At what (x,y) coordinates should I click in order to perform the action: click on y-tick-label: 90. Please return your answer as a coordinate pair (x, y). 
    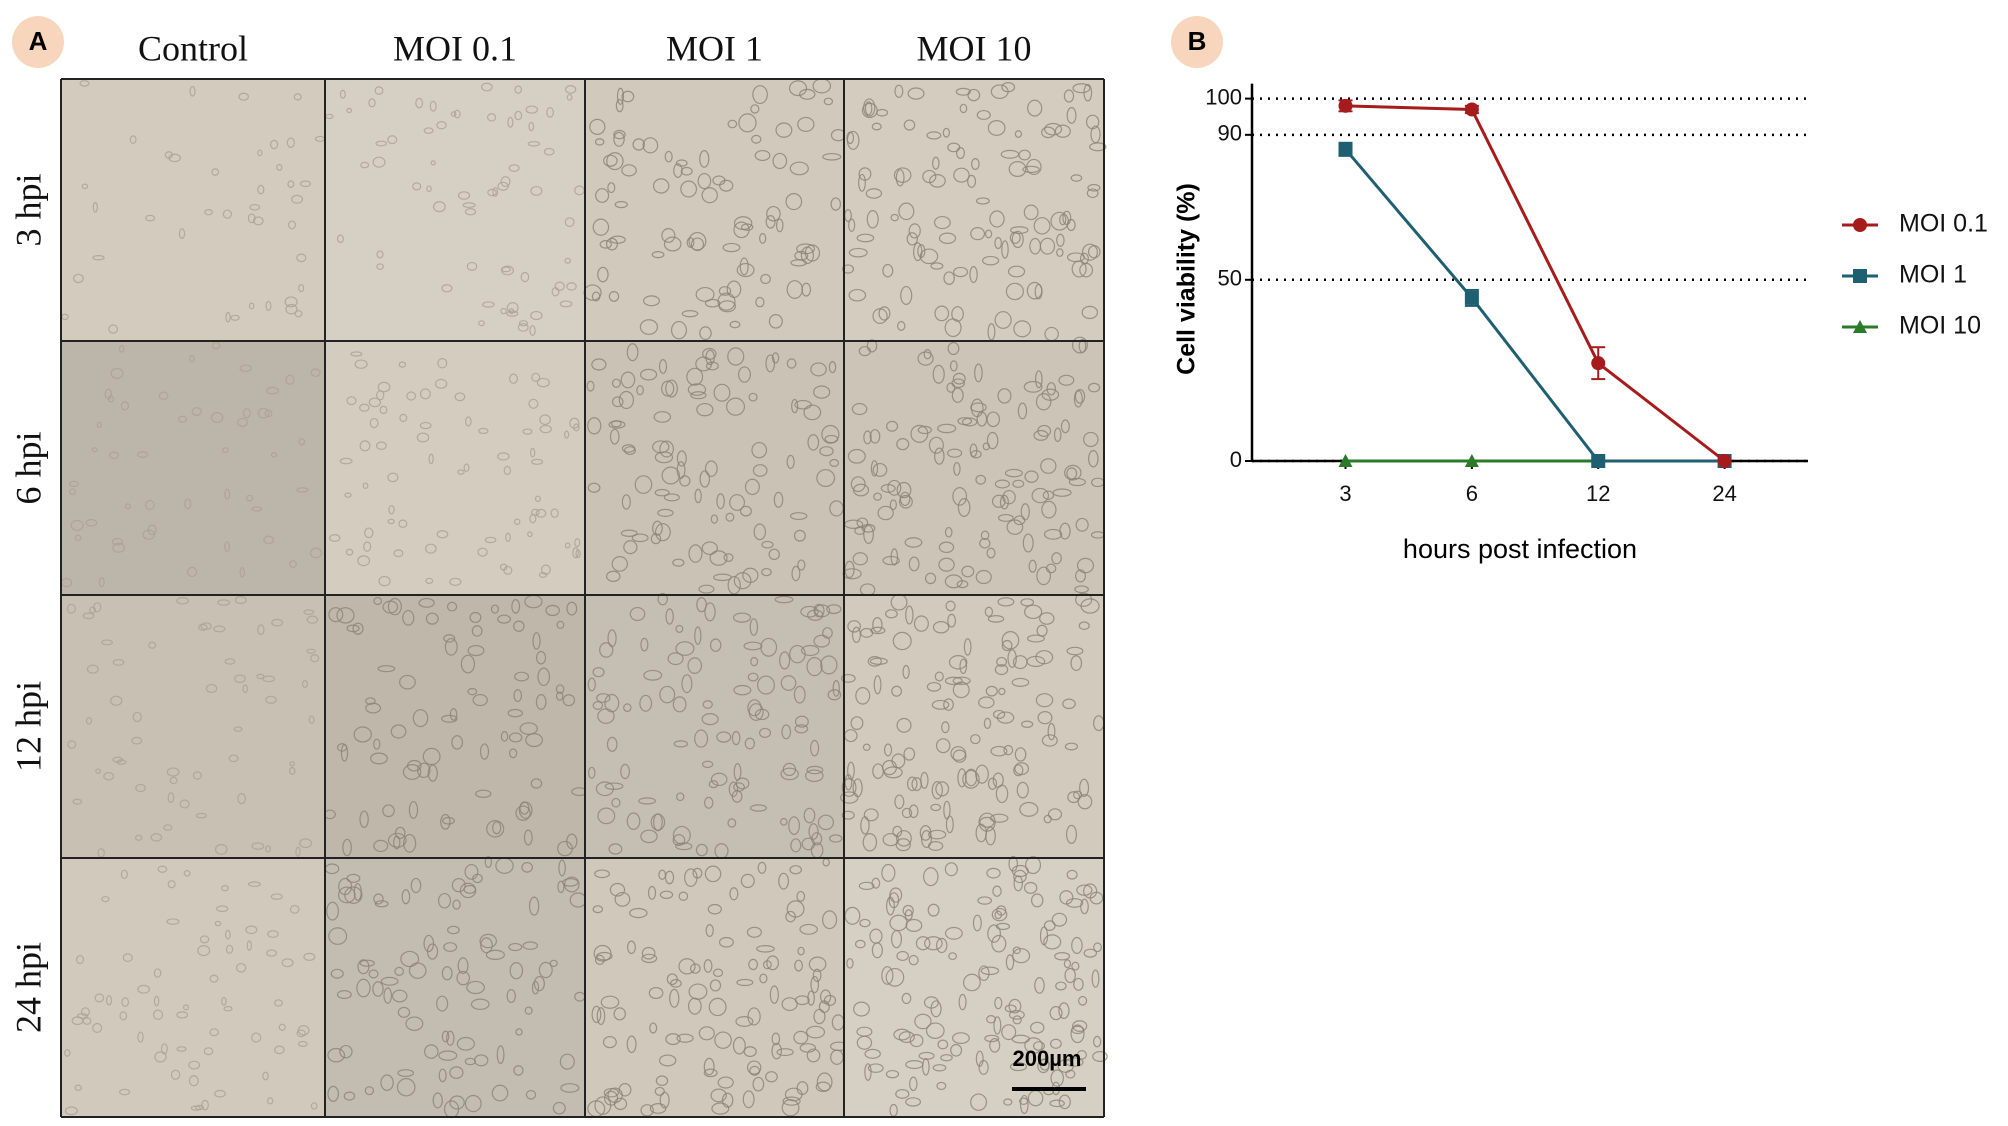
    Looking at the image, I should click on (1230, 133).